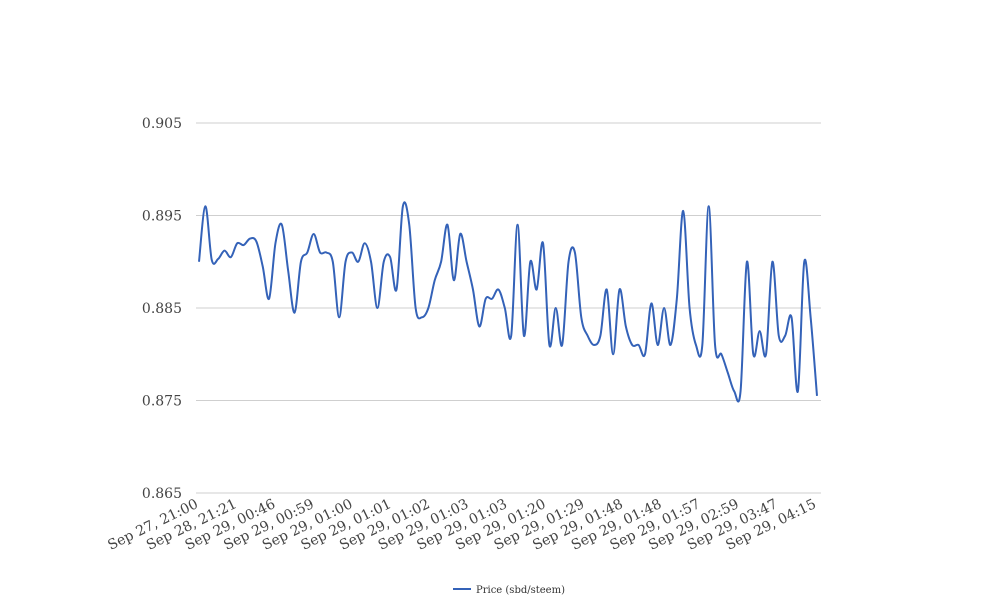 The width and height of the screenshot is (1008, 616). I want to click on y-tick-label: 0.905, so click(162, 124).